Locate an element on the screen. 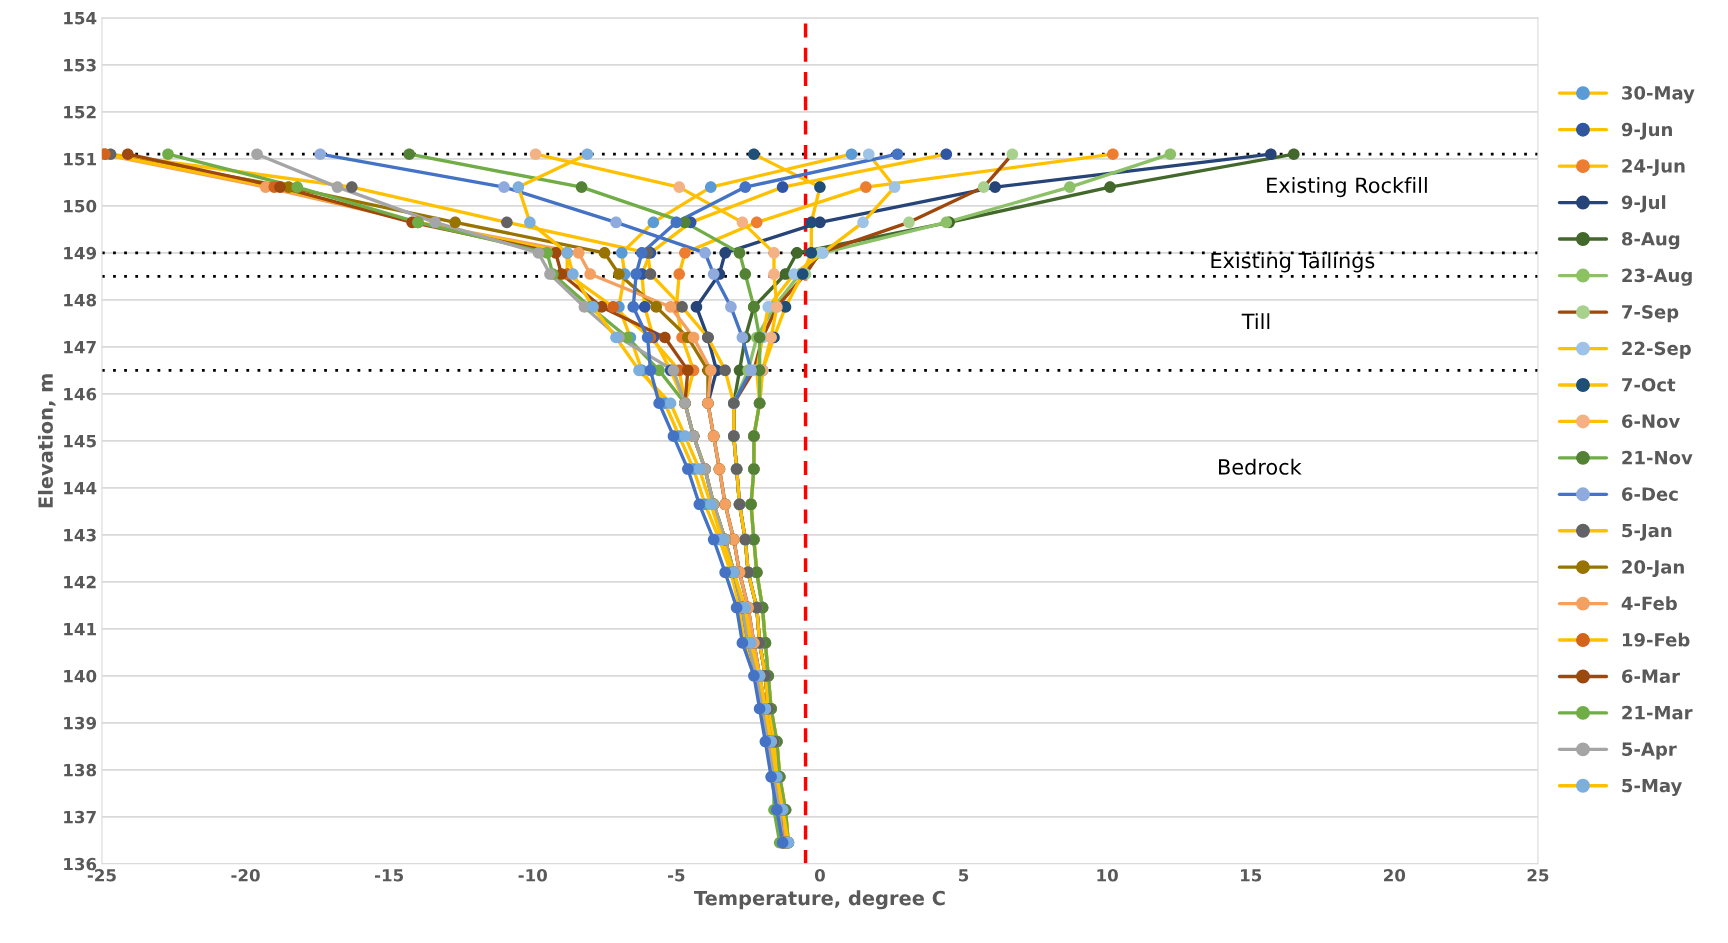  annotation: Existing Tailings is located at coordinates (1293, 262).